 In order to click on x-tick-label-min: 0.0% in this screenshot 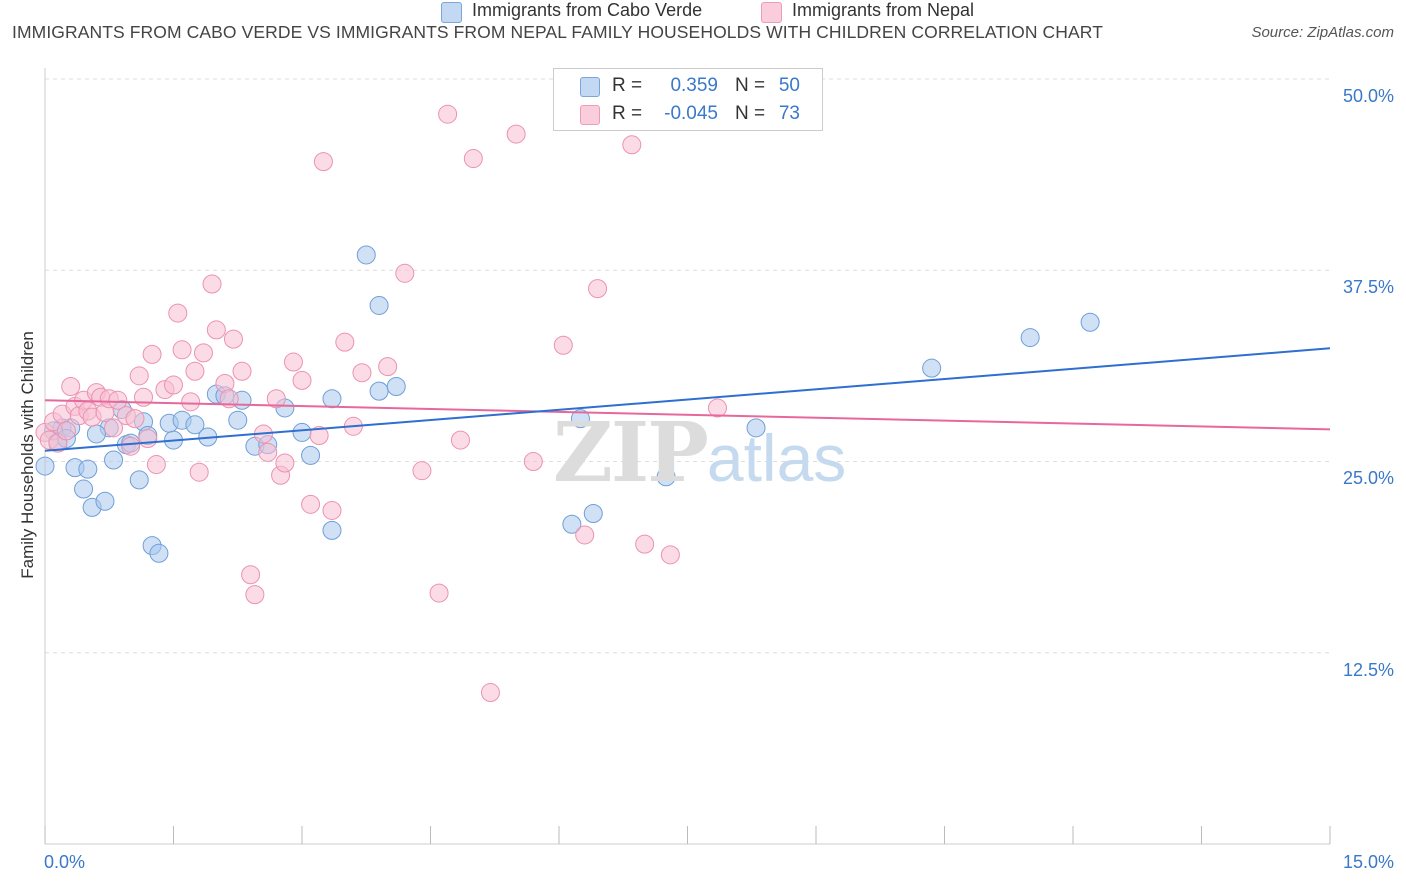, I will do `click(65, 862)`.